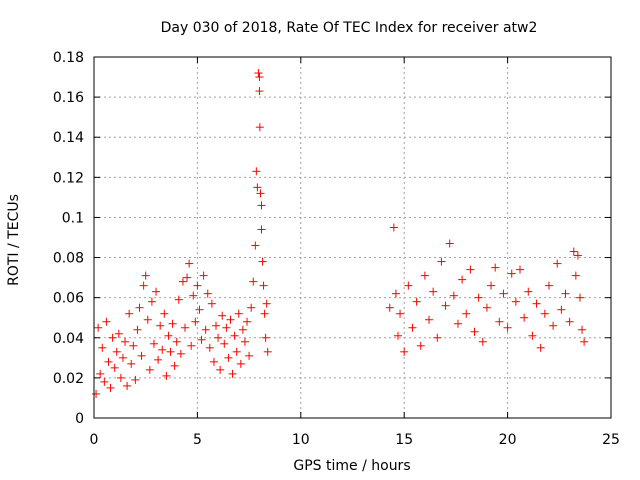 The height and width of the screenshot is (480, 640). Describe the element at coordinates (301, 440) in the screenshot. I see `x-tick-label: 10` at that location.